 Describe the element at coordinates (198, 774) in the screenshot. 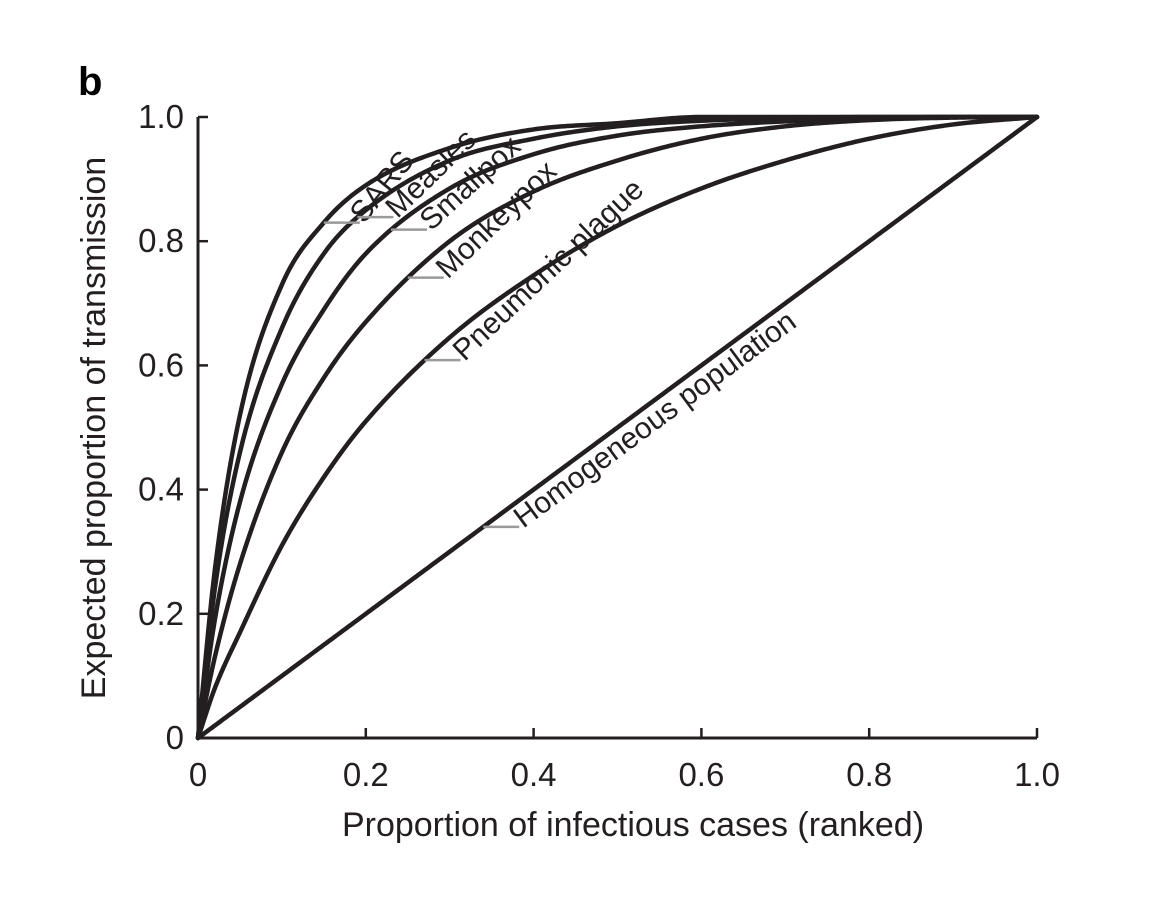

I see `x-tick-label: 0` at that location.